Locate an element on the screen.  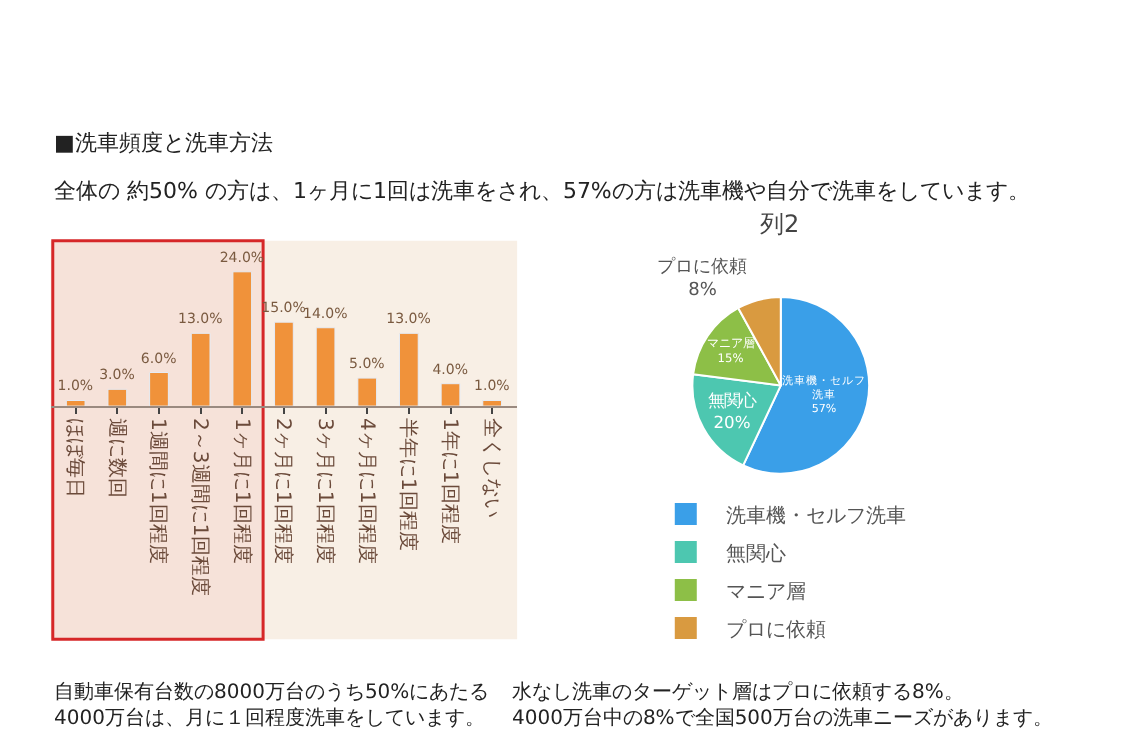
legend-label: マニア層 is located at coordinates (765, 592).